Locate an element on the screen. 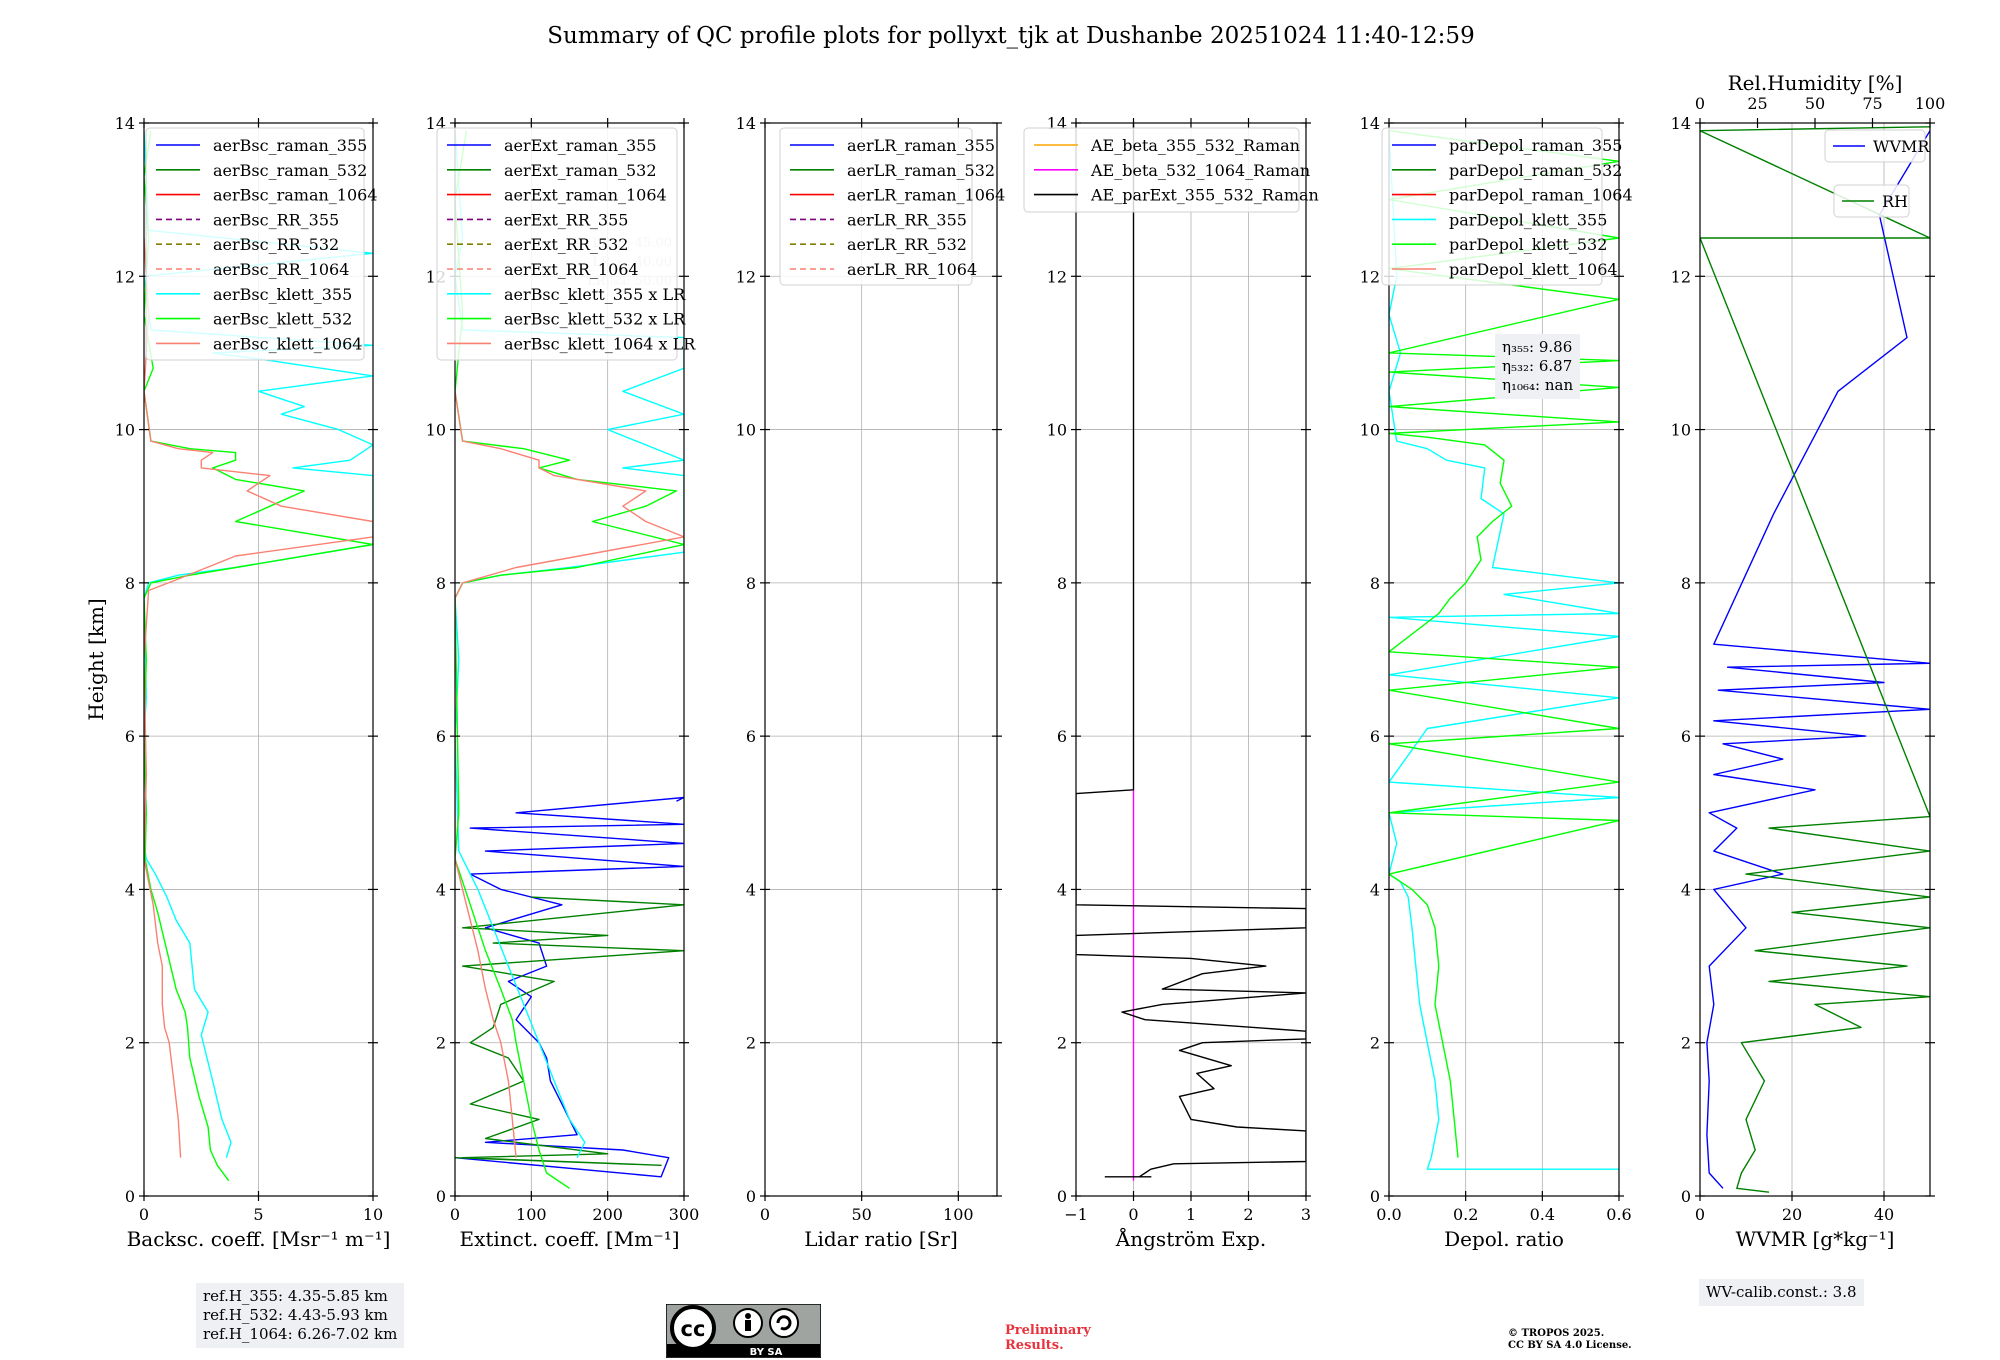 The image size is (2000, 1360). x-tick-label: 300 is located at coordinates (684, 1214).